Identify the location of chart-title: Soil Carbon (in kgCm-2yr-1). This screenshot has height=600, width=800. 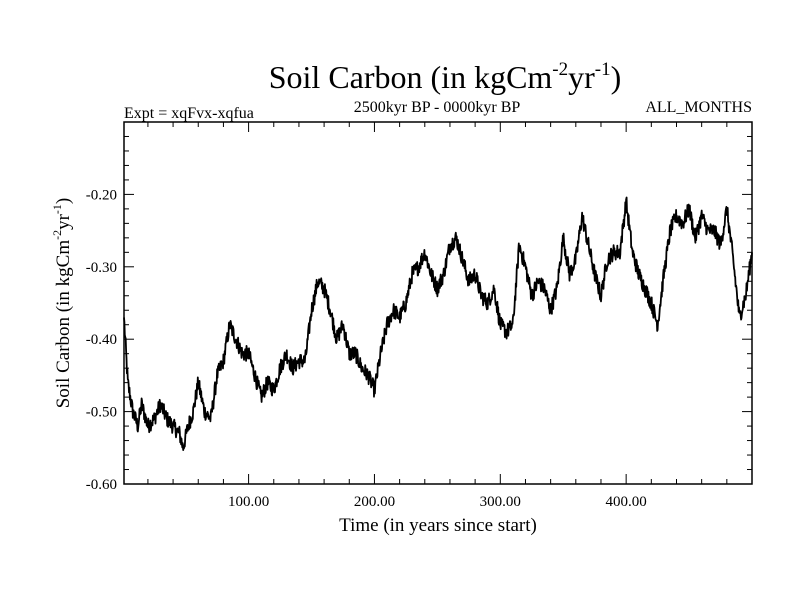
(445, 77).